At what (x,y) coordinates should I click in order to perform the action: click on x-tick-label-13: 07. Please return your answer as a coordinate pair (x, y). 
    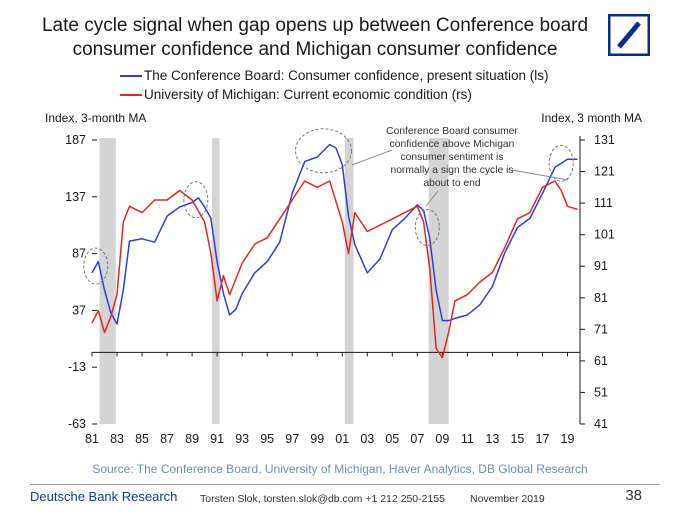
    Looking at the image, I should click on (417, 439).